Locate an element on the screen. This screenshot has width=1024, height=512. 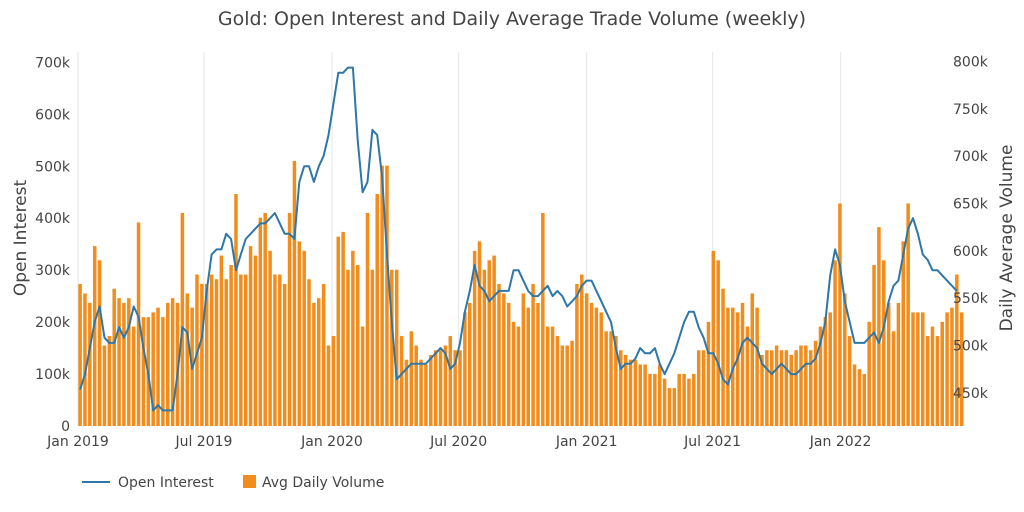
x-tick-label: Jul 2021 is located at coordinates (712, 442).